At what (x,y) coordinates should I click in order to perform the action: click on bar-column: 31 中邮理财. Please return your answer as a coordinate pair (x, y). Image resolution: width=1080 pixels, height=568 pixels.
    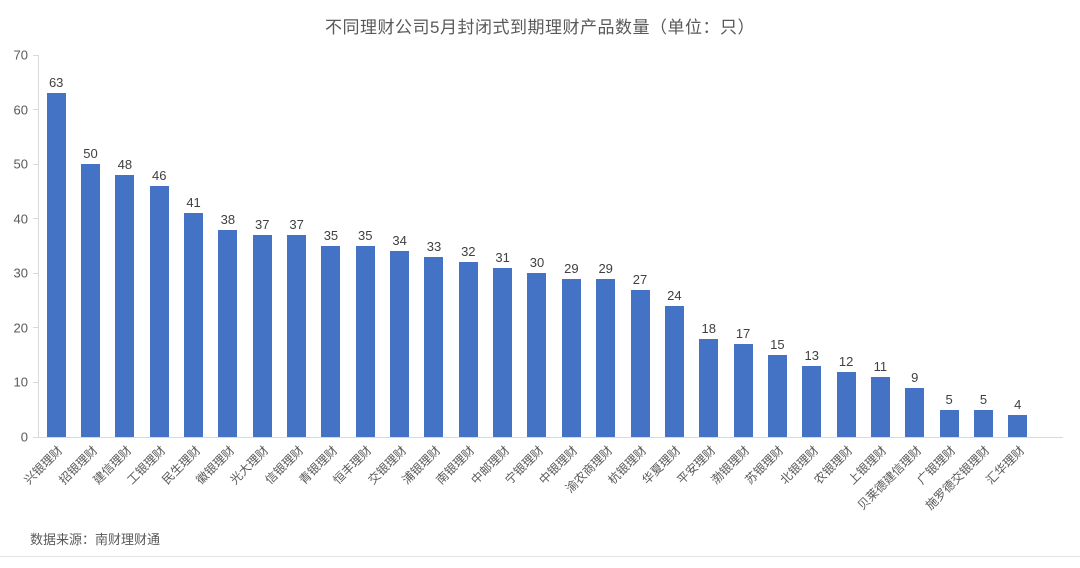
    Looking at the image, I should click on (493, 271).